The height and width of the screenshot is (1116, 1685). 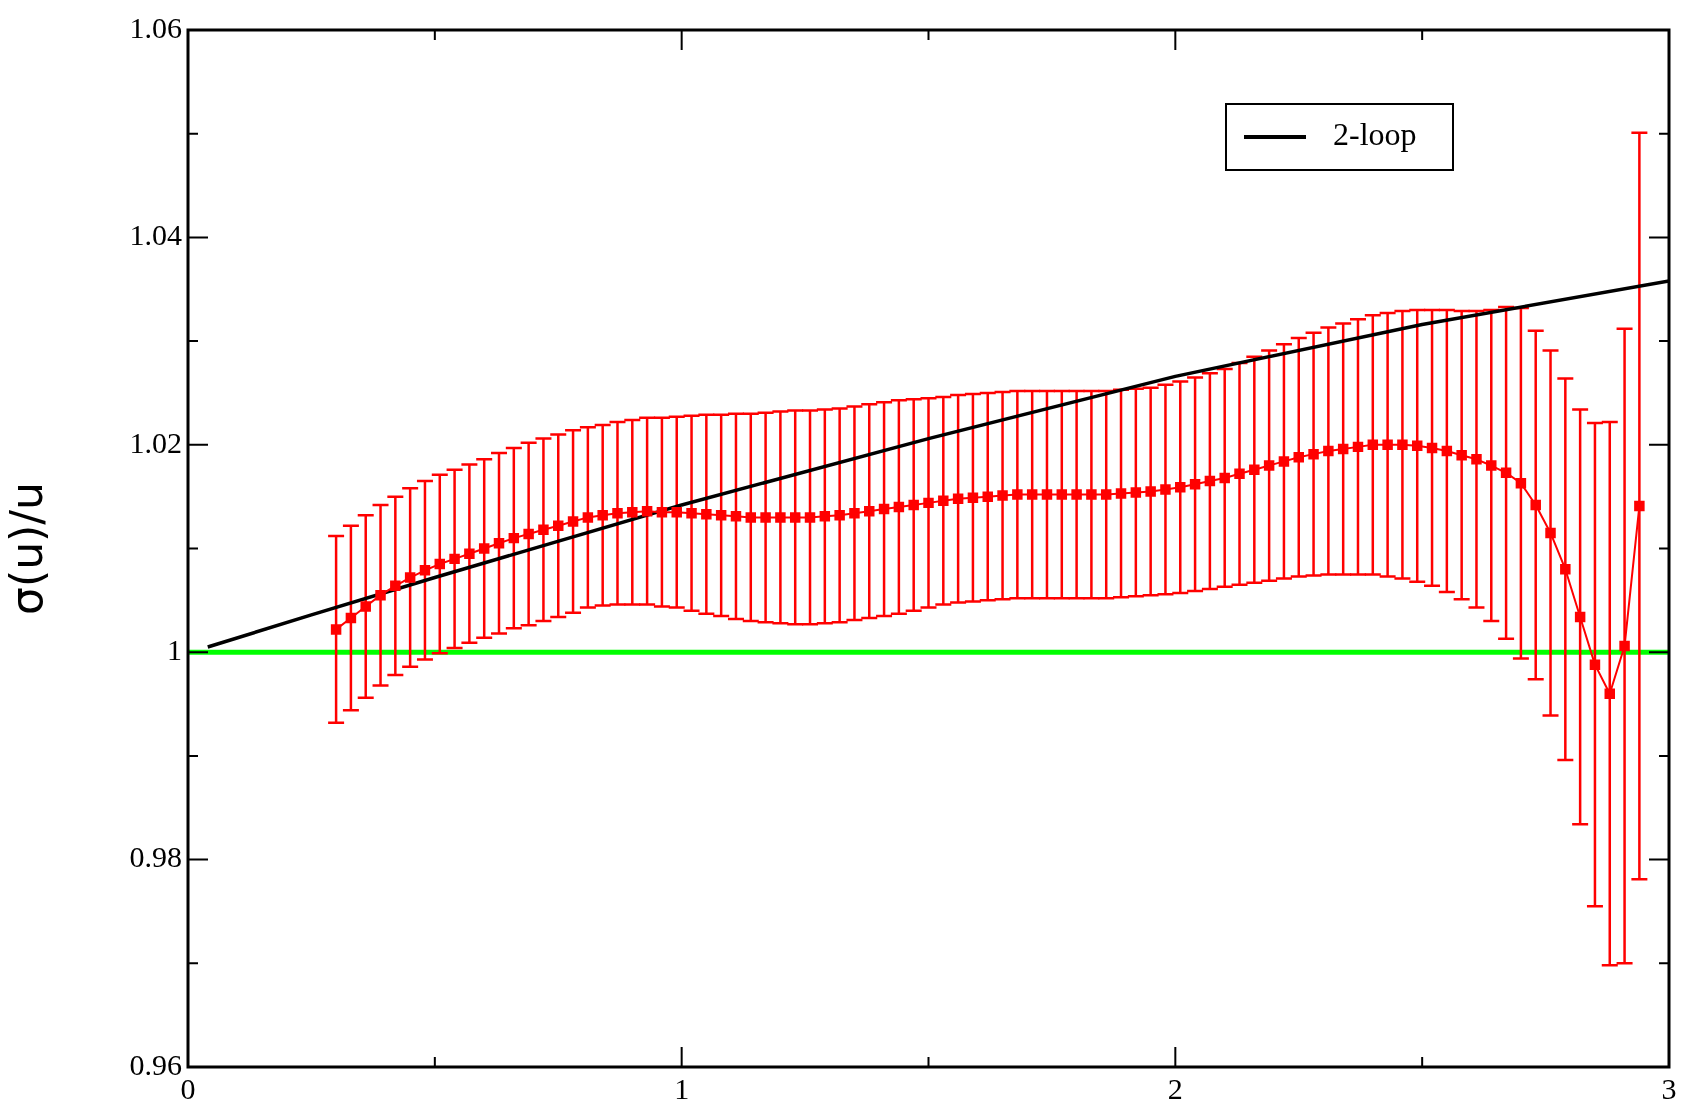 I want to click on x-tick-label: 0, so click(x=188, y=1088).